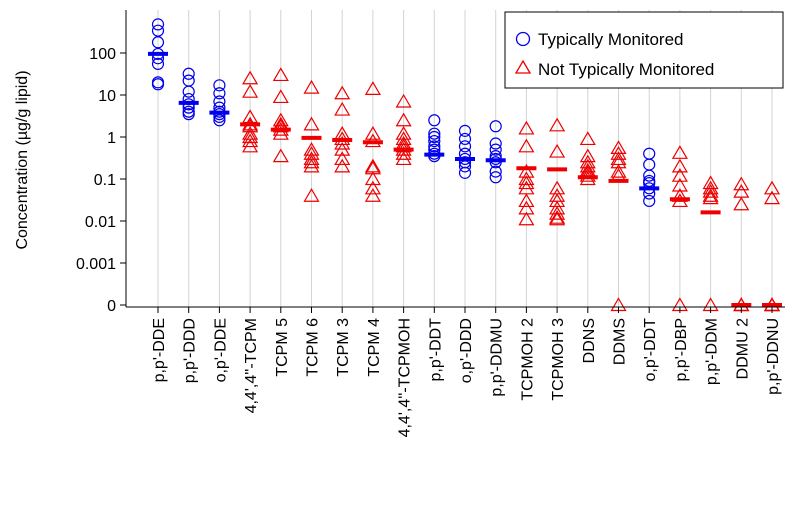  What do you see at coordinates (102, 54) in the screenshot?
I see `y-tick-label: 100` at bounding box center [102, 54].